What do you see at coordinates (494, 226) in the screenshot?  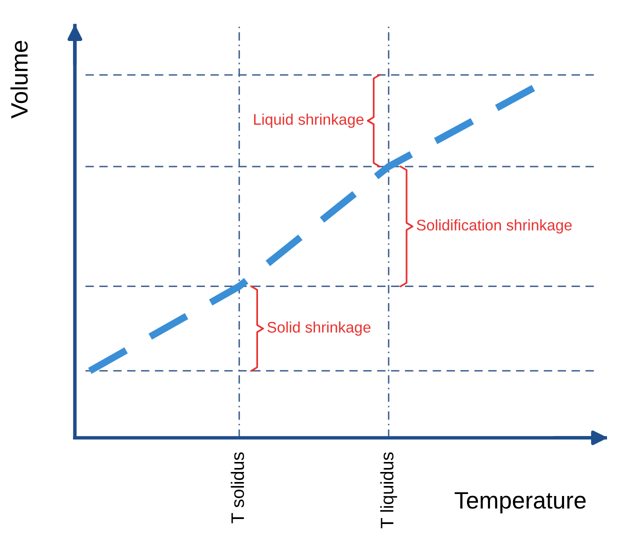 I see `annotation: Solidification shrinkage` at bounding box center [494, 226].